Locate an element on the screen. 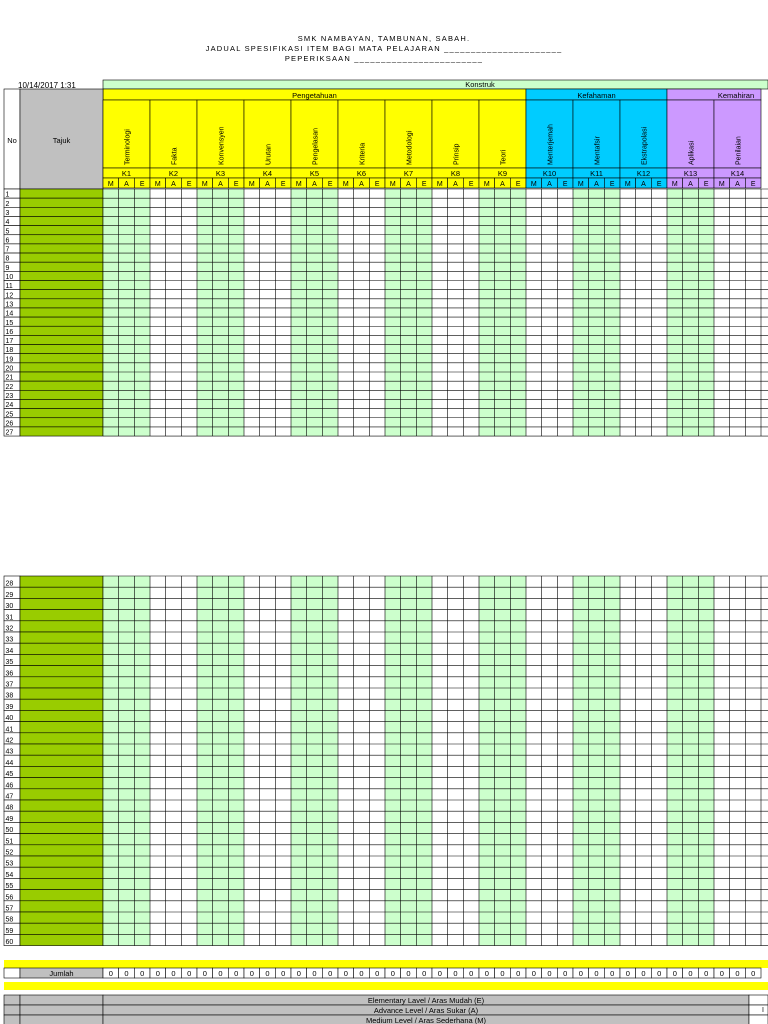 This screenshot has width=768, height=1024. legend-right-cell is located at coordinates (758, 1010).